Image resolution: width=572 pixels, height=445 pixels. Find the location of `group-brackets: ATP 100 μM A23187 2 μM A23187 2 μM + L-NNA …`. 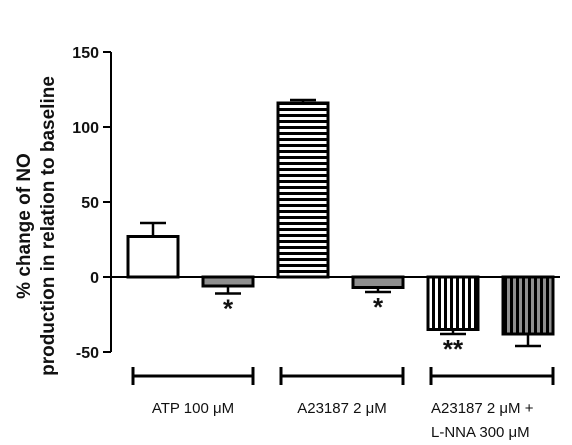

group-brackets: ATP 100 μM A23187 2 μM A23187 2 μM + L-NNA … is located at coordinates (343, 404).